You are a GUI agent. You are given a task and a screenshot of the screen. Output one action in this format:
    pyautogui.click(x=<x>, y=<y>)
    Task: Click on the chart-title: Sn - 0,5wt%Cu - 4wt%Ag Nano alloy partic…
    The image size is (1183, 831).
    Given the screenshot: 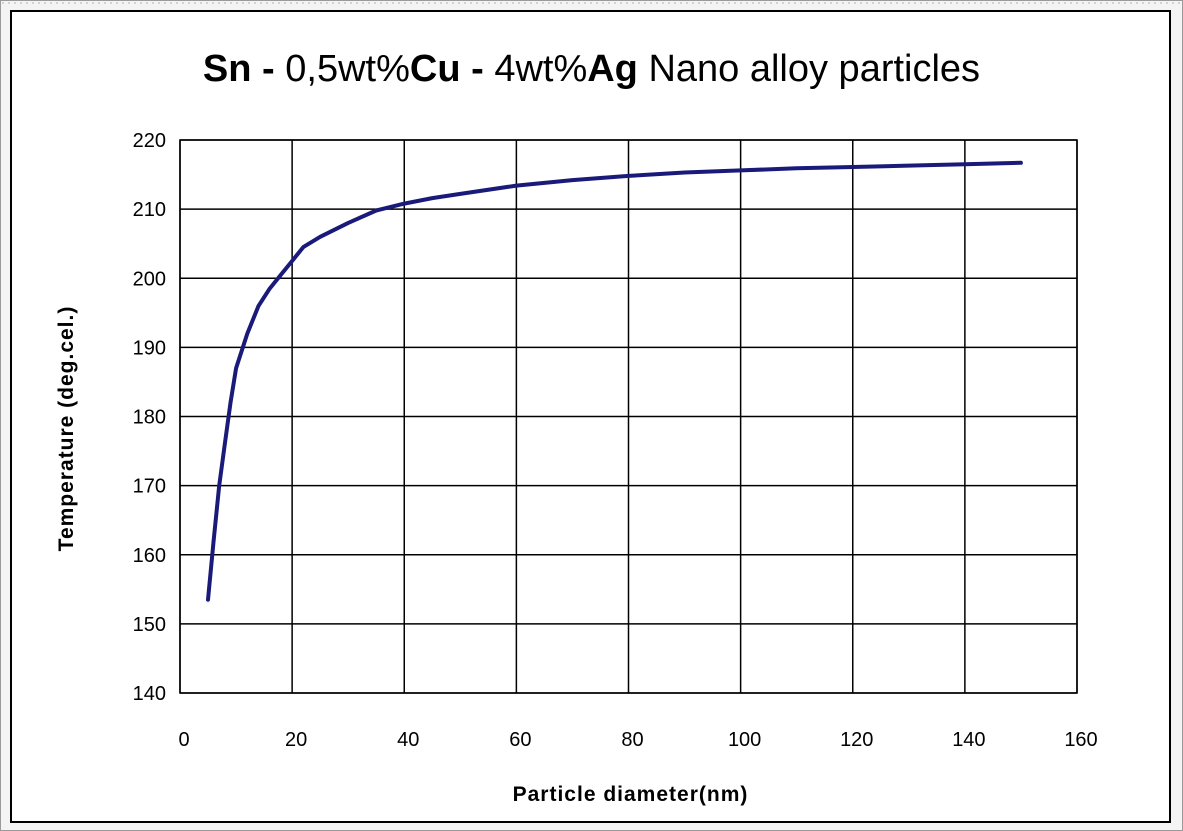 What is the action you would take?
    pyautogui.click(x=591, y=69)
    